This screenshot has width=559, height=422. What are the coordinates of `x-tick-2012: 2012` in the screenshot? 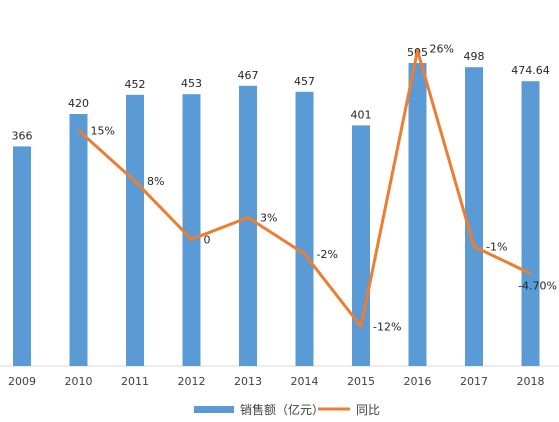 It's located at (192, 381).